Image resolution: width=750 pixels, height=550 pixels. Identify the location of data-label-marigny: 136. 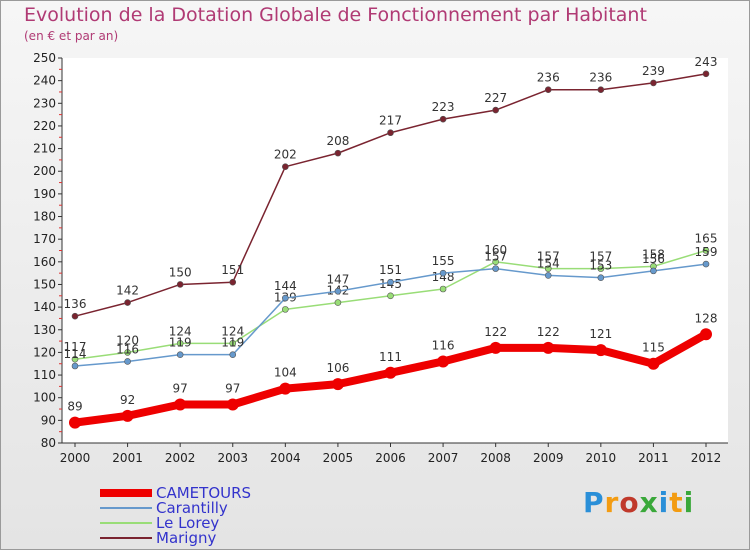
(75, 304).